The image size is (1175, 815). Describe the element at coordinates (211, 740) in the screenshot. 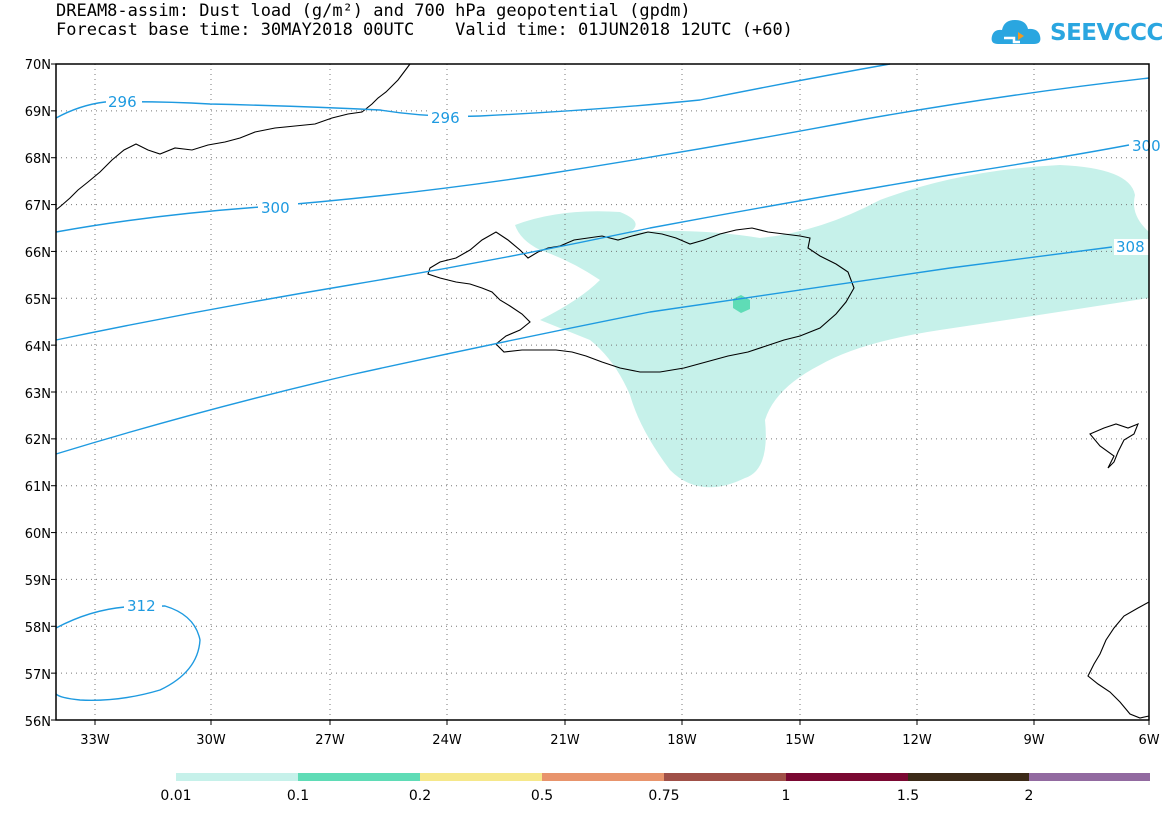

I see `lon-label: 30W` at that location.